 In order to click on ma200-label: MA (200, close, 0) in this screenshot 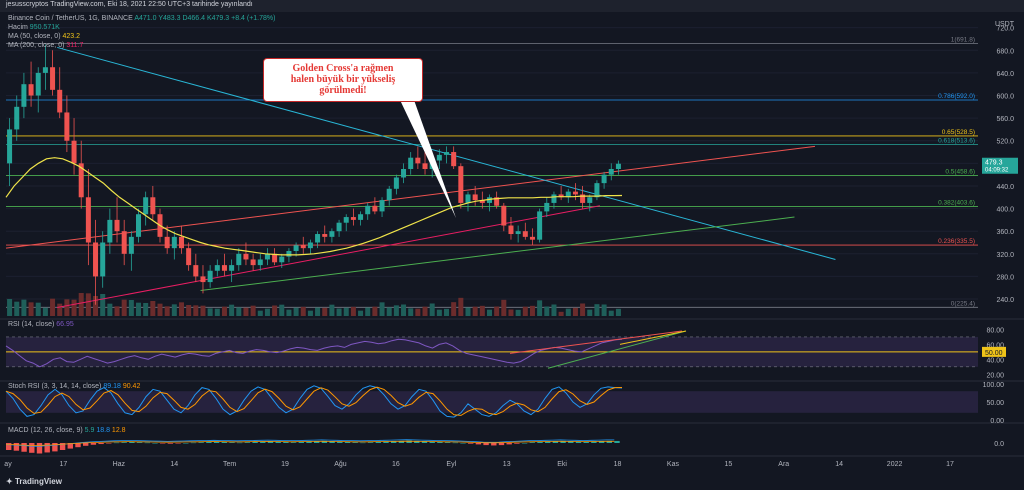, I will do `click(36, 45)`.